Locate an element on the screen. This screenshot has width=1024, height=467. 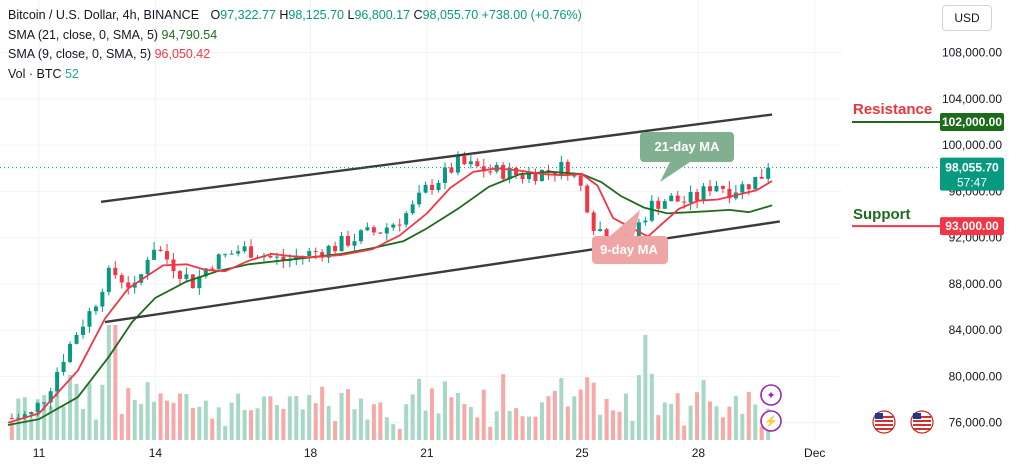
lightning-icon is located at coordinates (771, 421).